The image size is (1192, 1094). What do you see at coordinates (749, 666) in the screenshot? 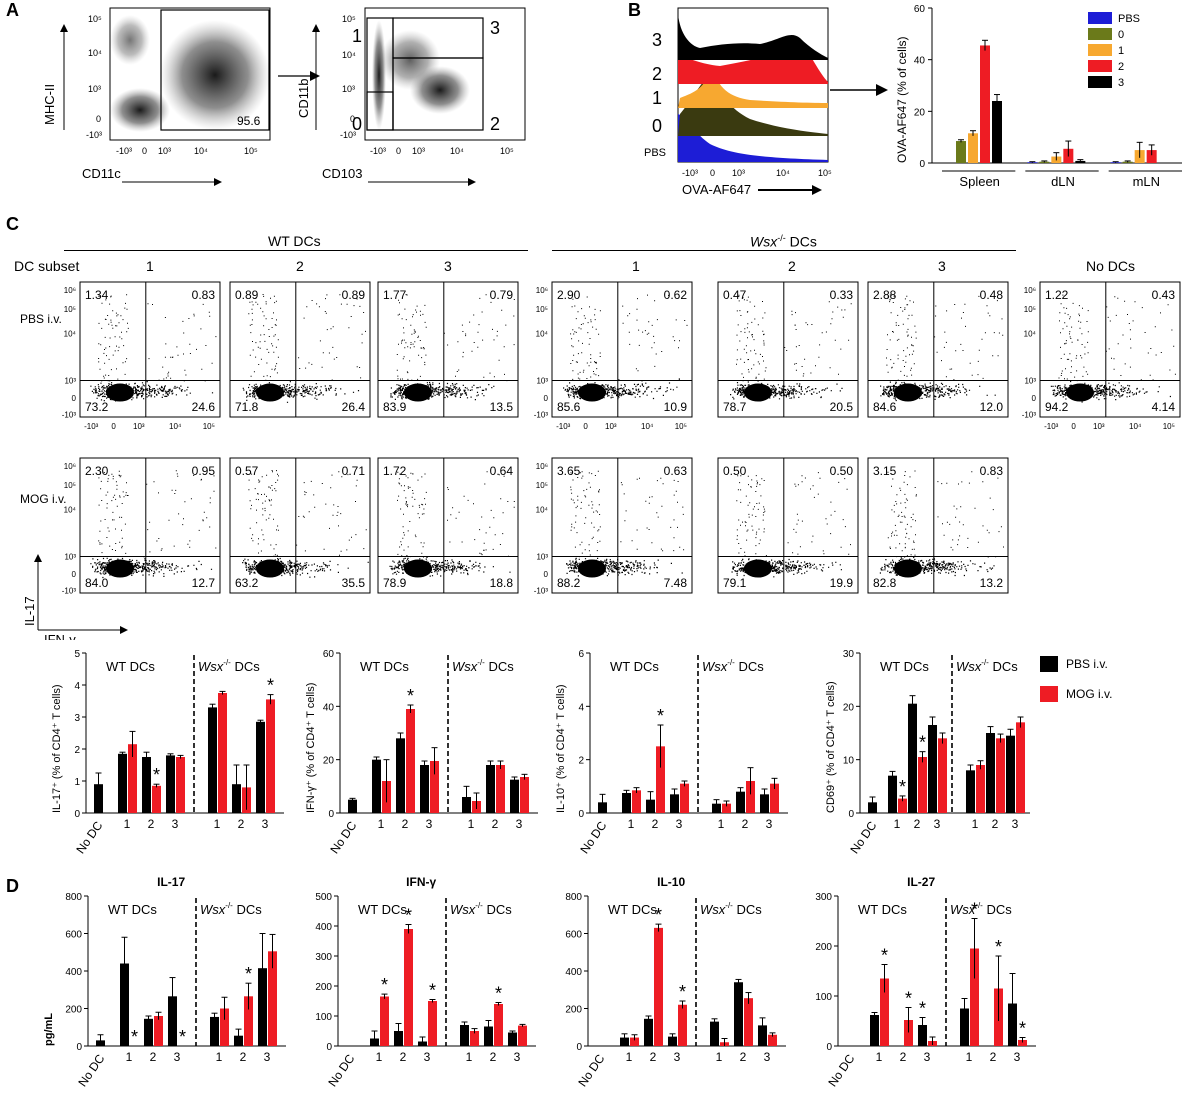
I see `ko-suffix: DCs` at bounding box center [749, 666].